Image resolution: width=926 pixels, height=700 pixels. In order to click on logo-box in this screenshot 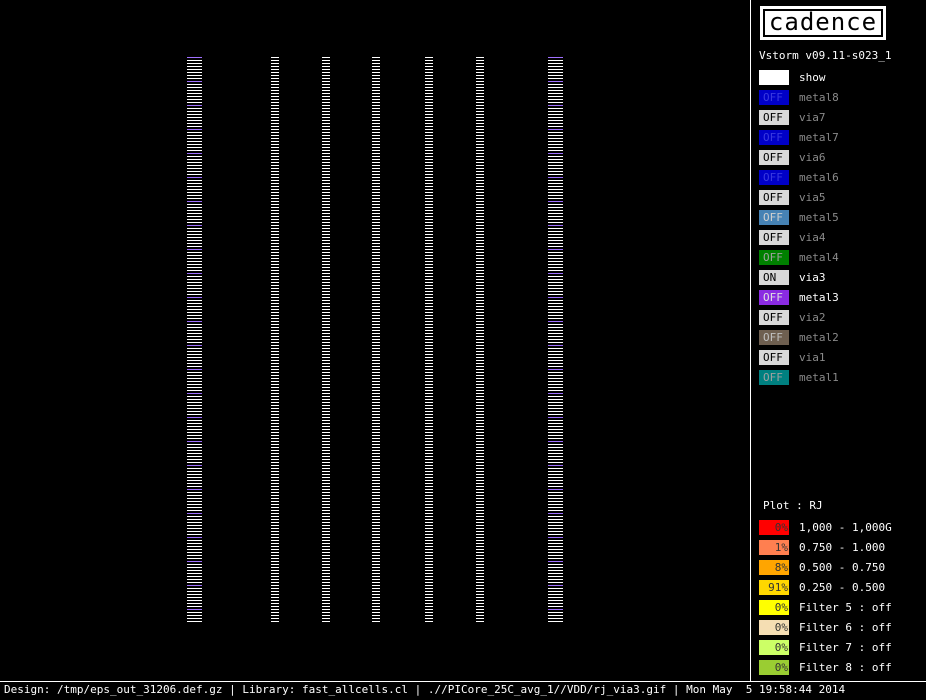, I will do `click(823, 23)`.